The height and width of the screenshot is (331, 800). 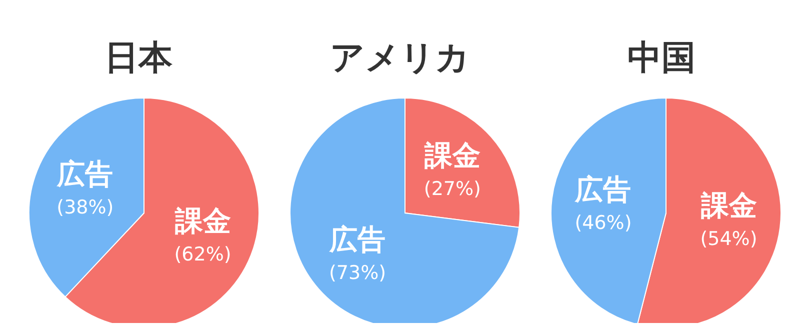 I want to click on chart-title: 中国, so click(x=661, y=58).